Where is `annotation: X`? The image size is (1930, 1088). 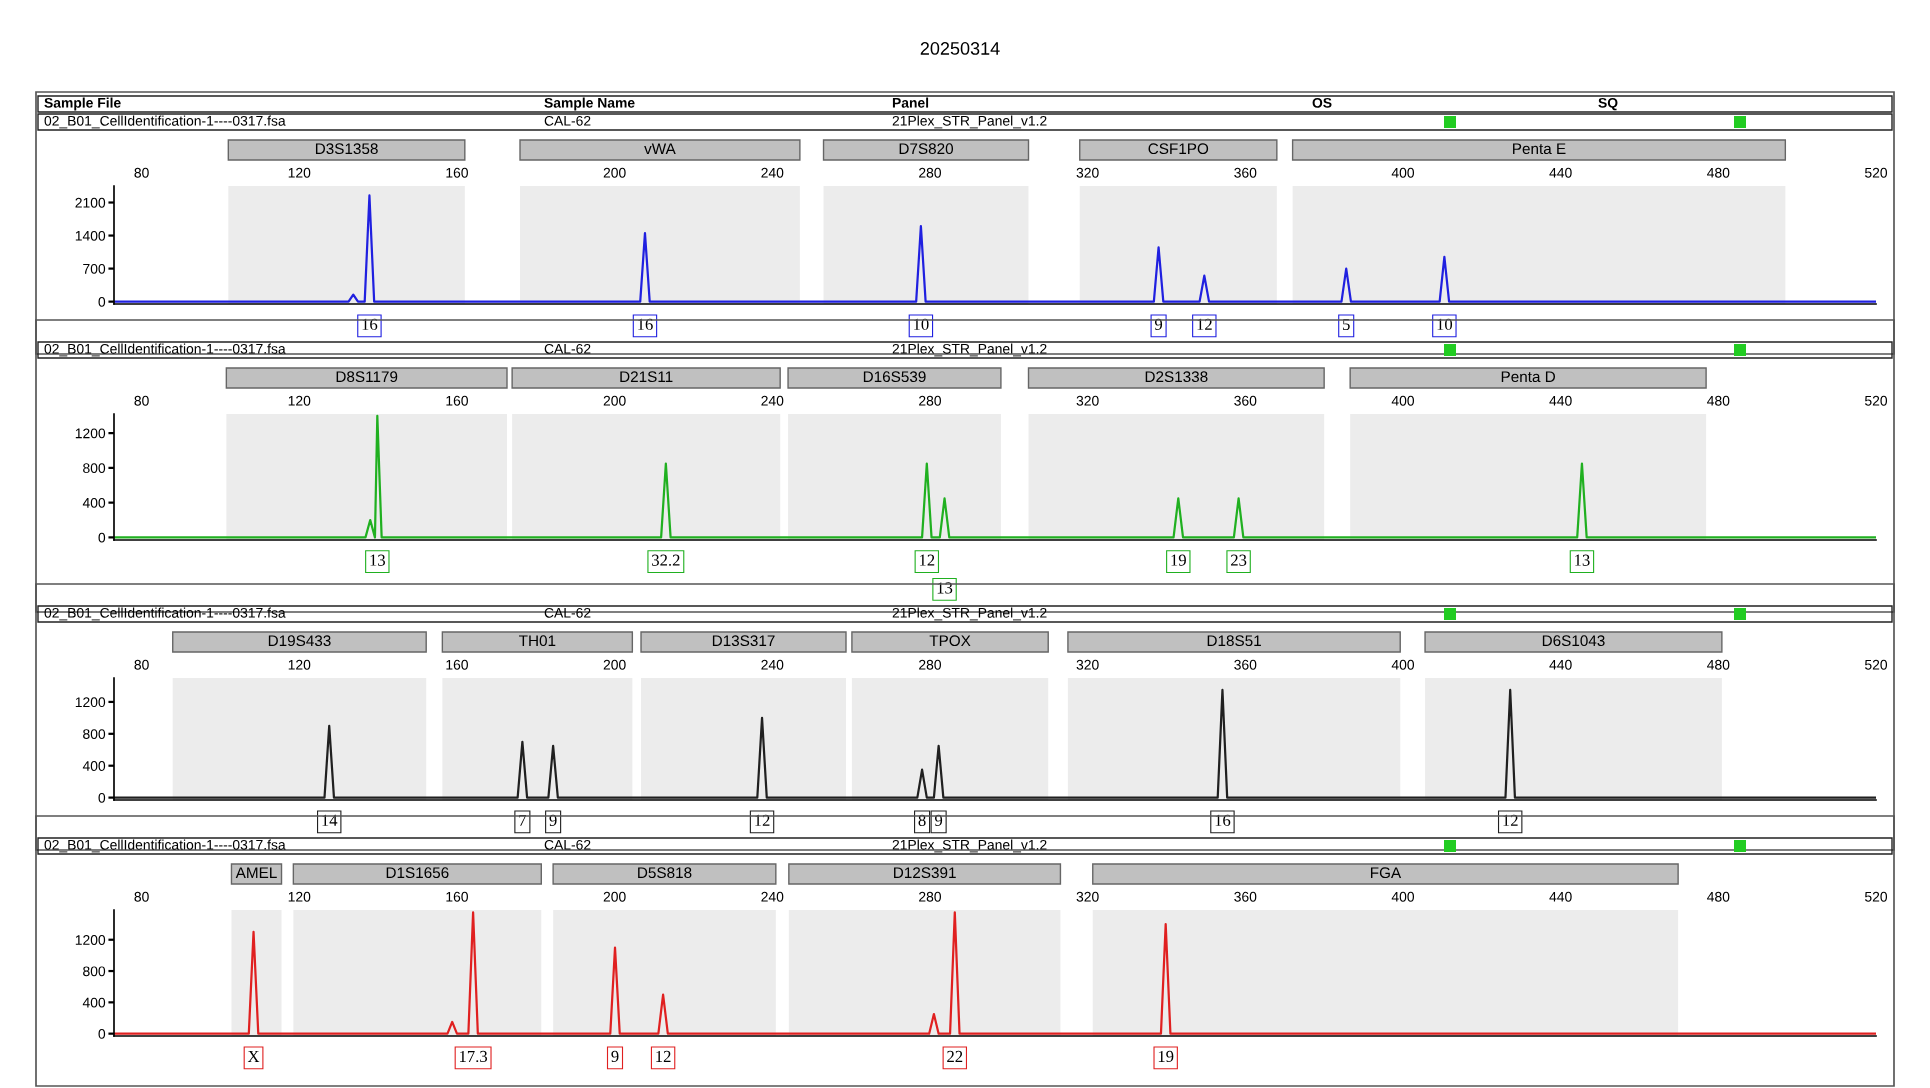 annotation: X is located at coordinates (253, 1056).